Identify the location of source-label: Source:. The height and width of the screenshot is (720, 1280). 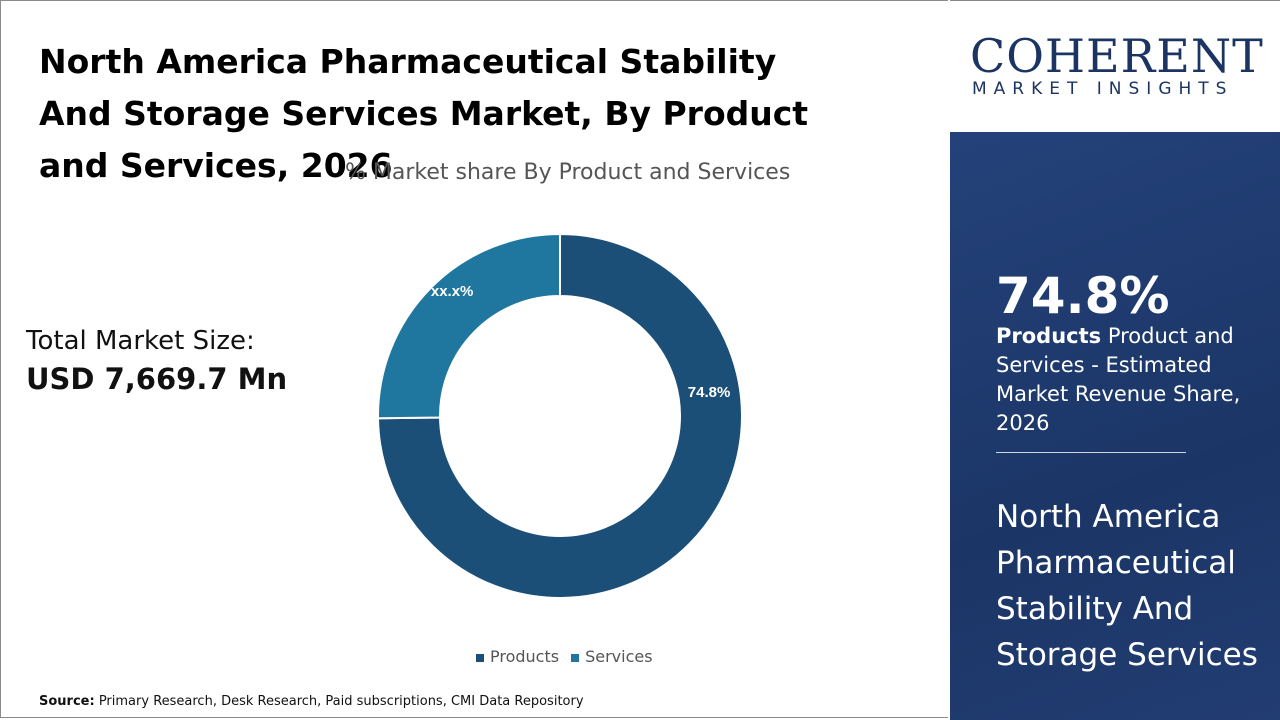
(67, 701).